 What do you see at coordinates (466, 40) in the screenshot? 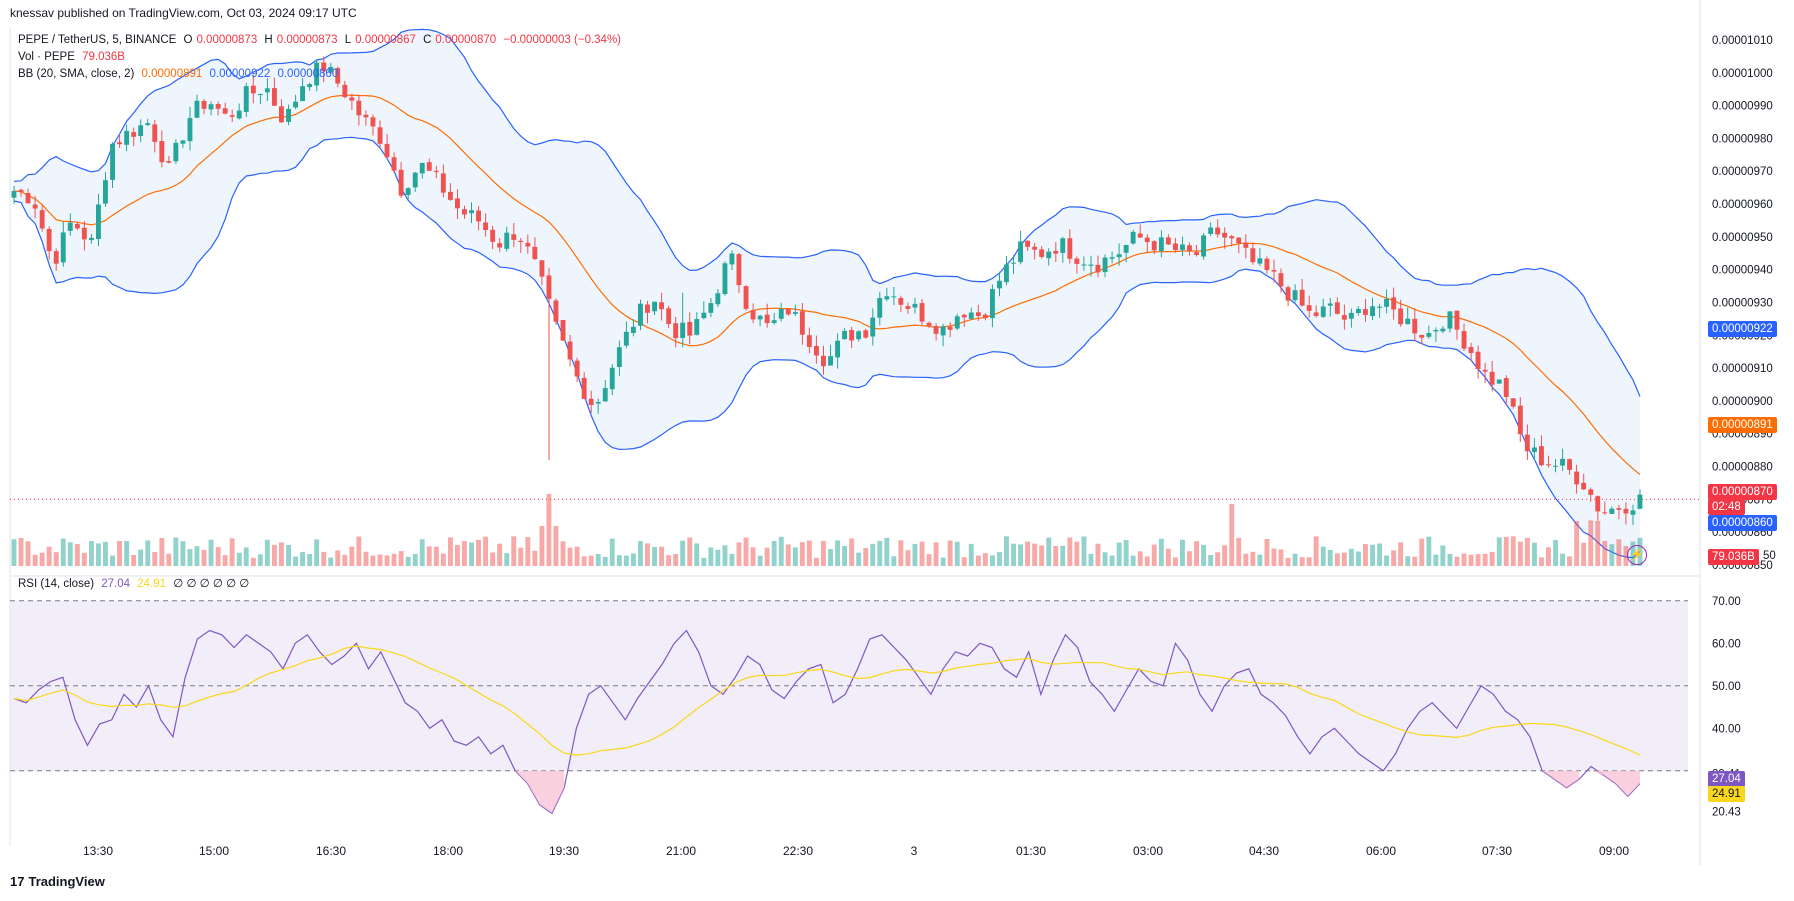
I see `close-value: 0.00000870` at bounding box center [466, 40].